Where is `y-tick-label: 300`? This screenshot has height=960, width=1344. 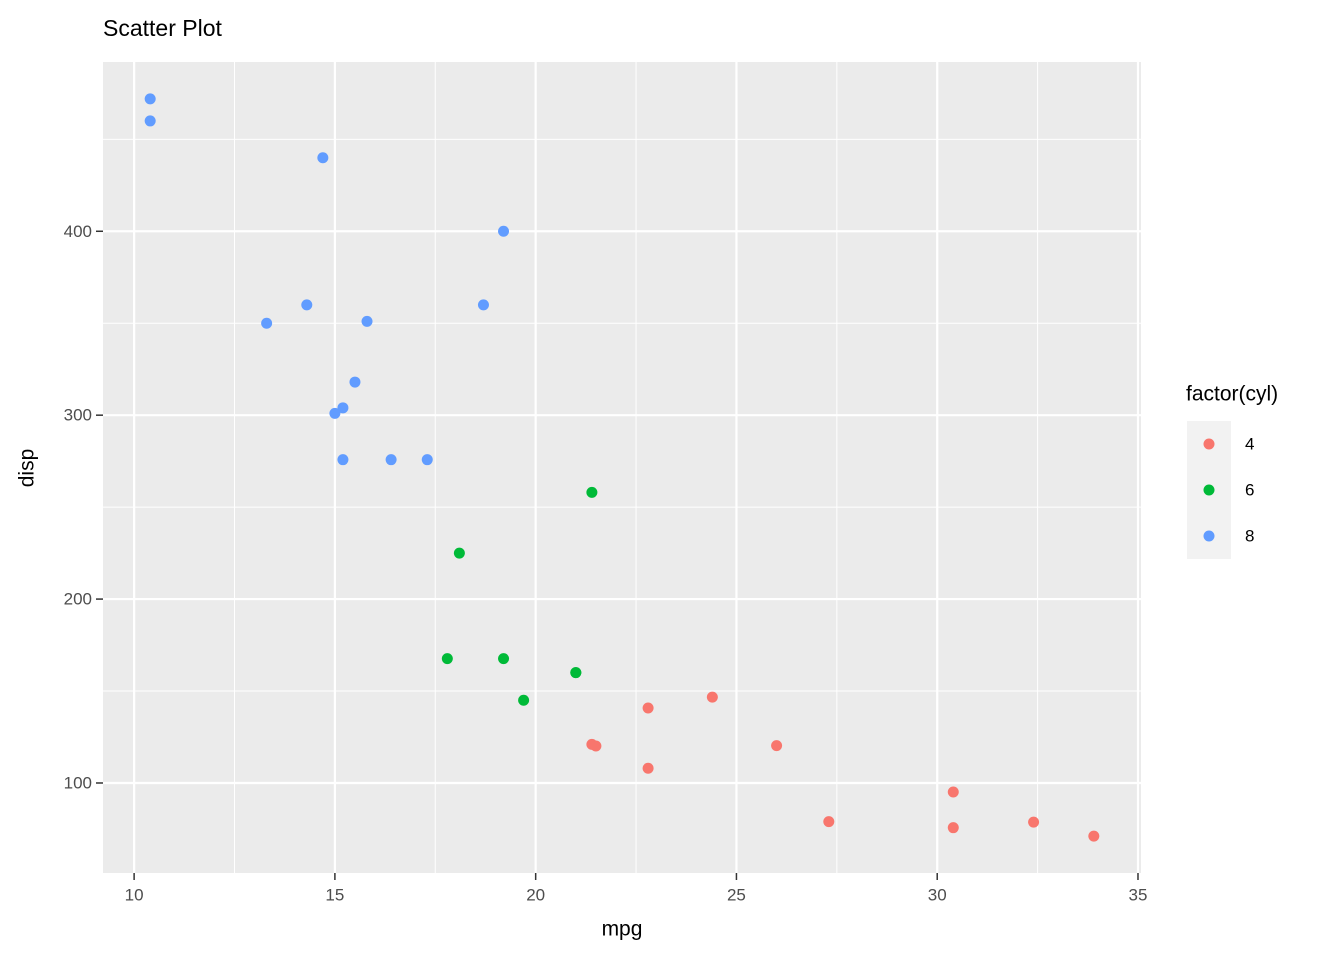 y-tick-label: 300 is located at coordinates (78, 415).